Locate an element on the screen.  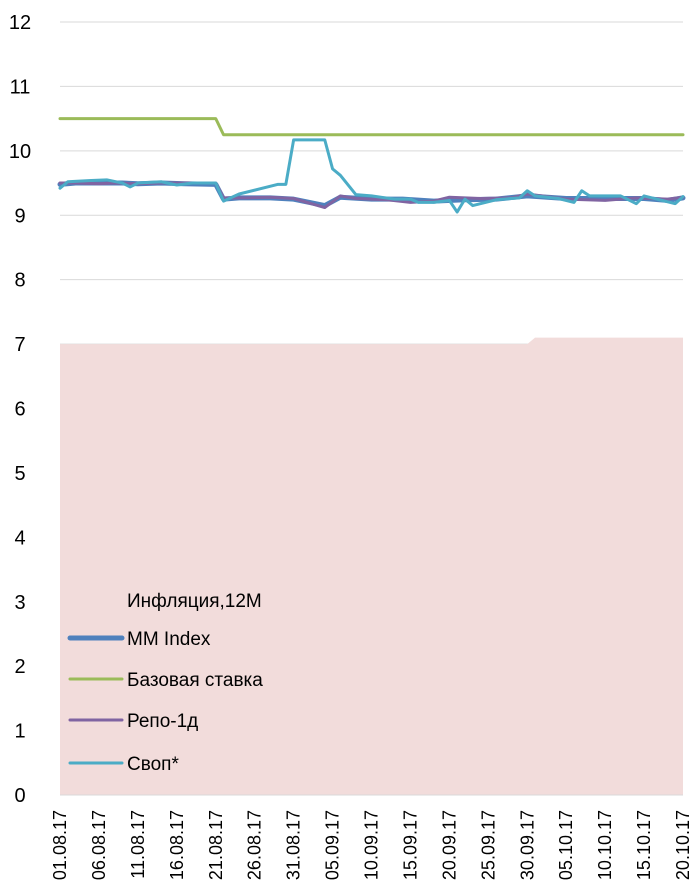
legend-label: Базовая ставка is located at coordinates (195, 680).